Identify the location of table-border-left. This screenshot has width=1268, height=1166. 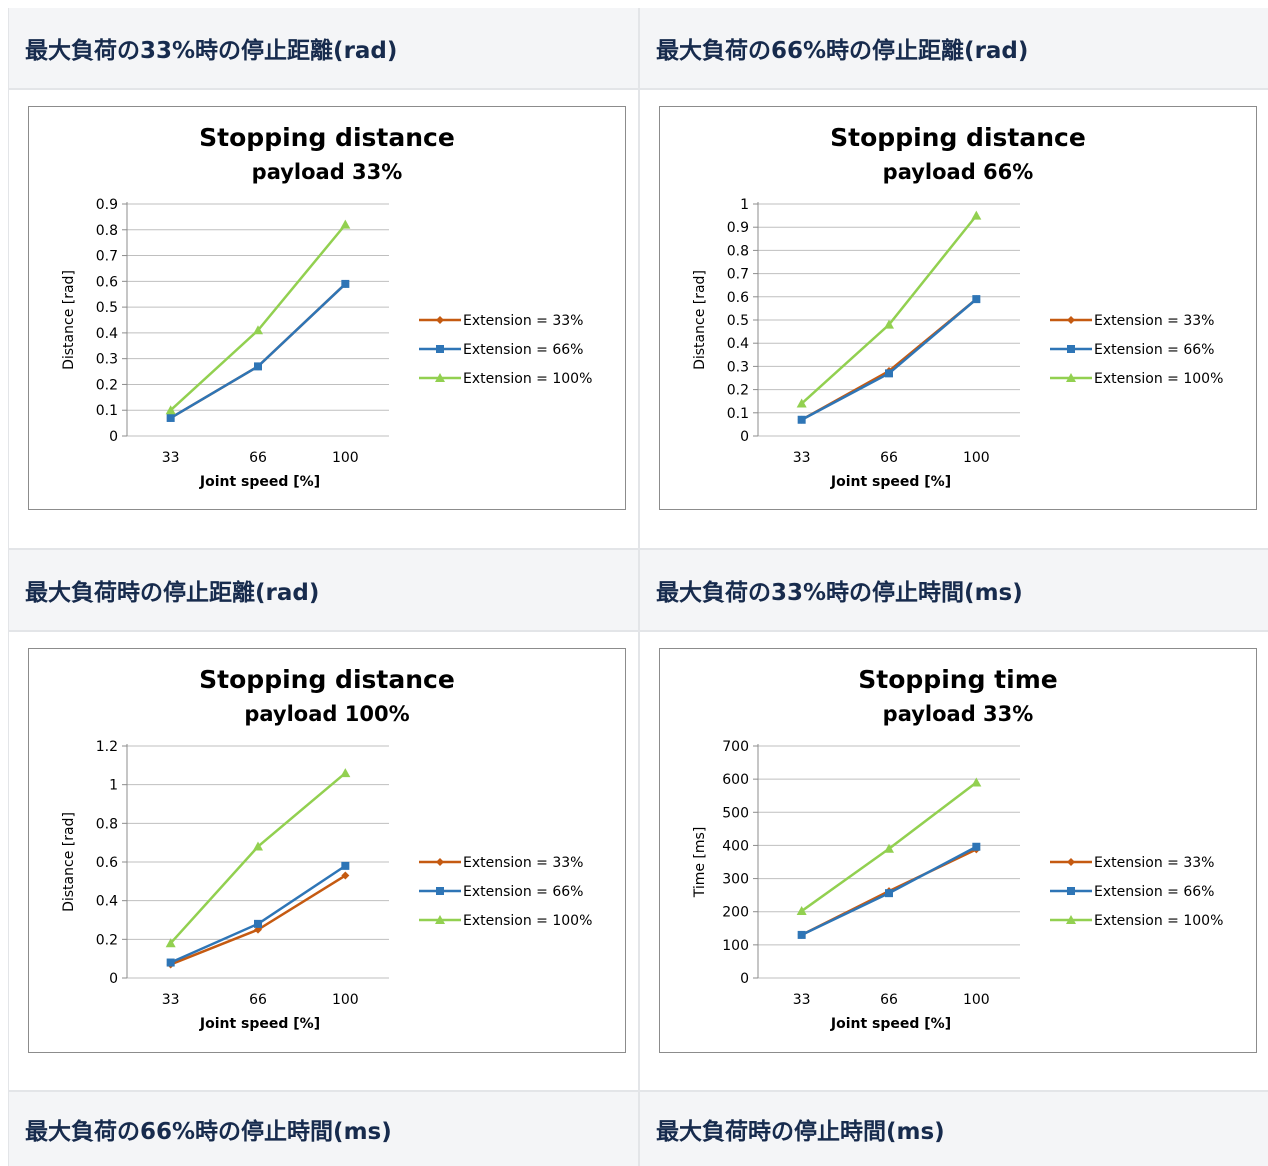
(8, 587).